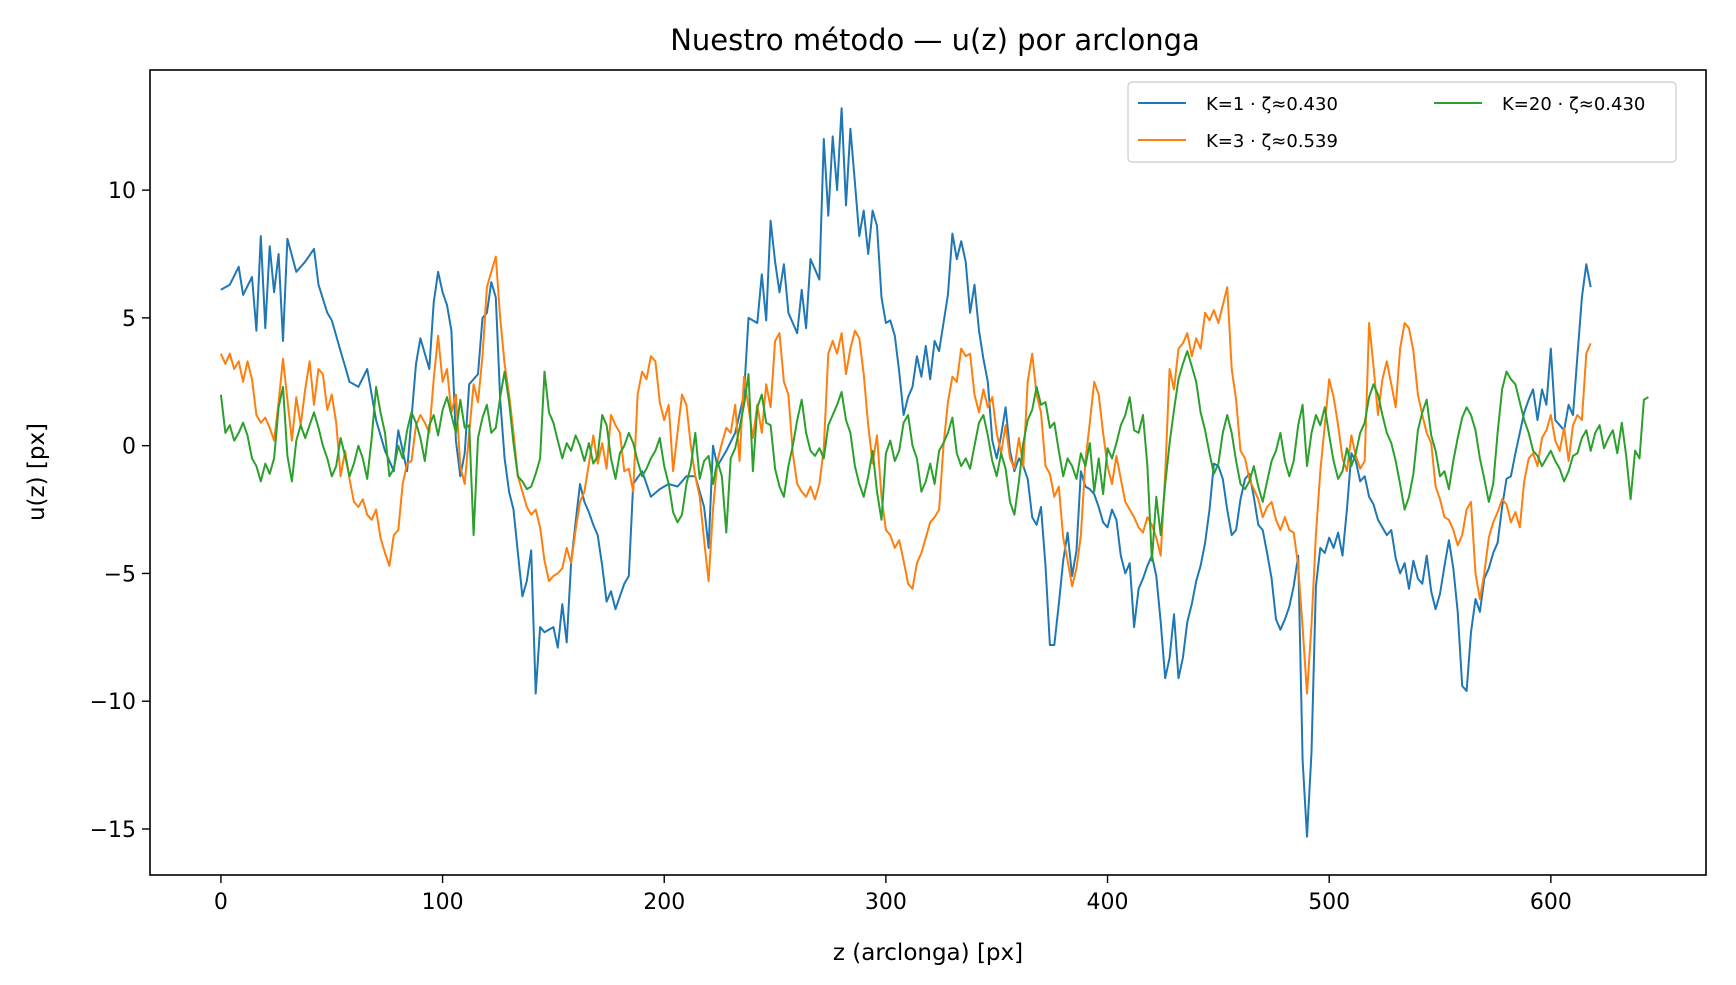 The width and height of the screenshot is (1736, 985). Describe the element at coordinates (935, 40) in the screenshot. I see `chart-title: Nuestro método — u(z) por arclonga` at that location.